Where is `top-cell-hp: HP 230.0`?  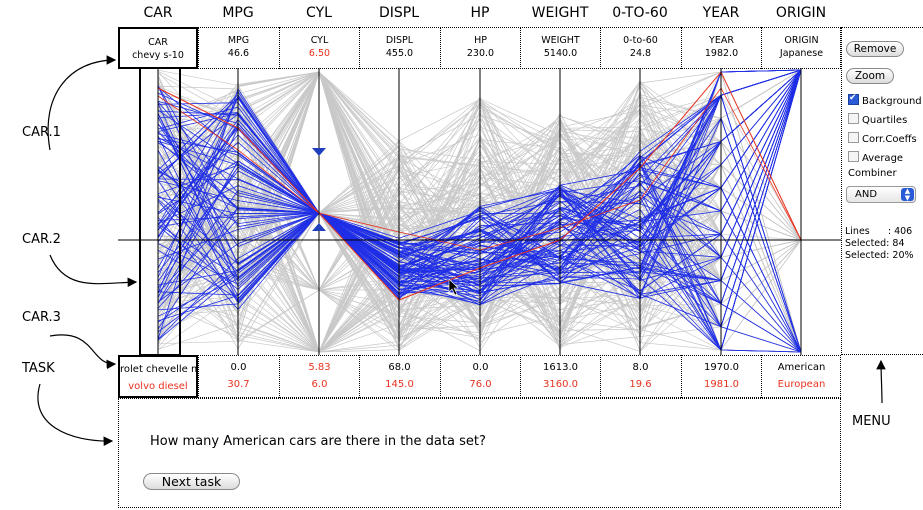 top-cell-hp: HP 230.0 is located at coordinates (480, 48).